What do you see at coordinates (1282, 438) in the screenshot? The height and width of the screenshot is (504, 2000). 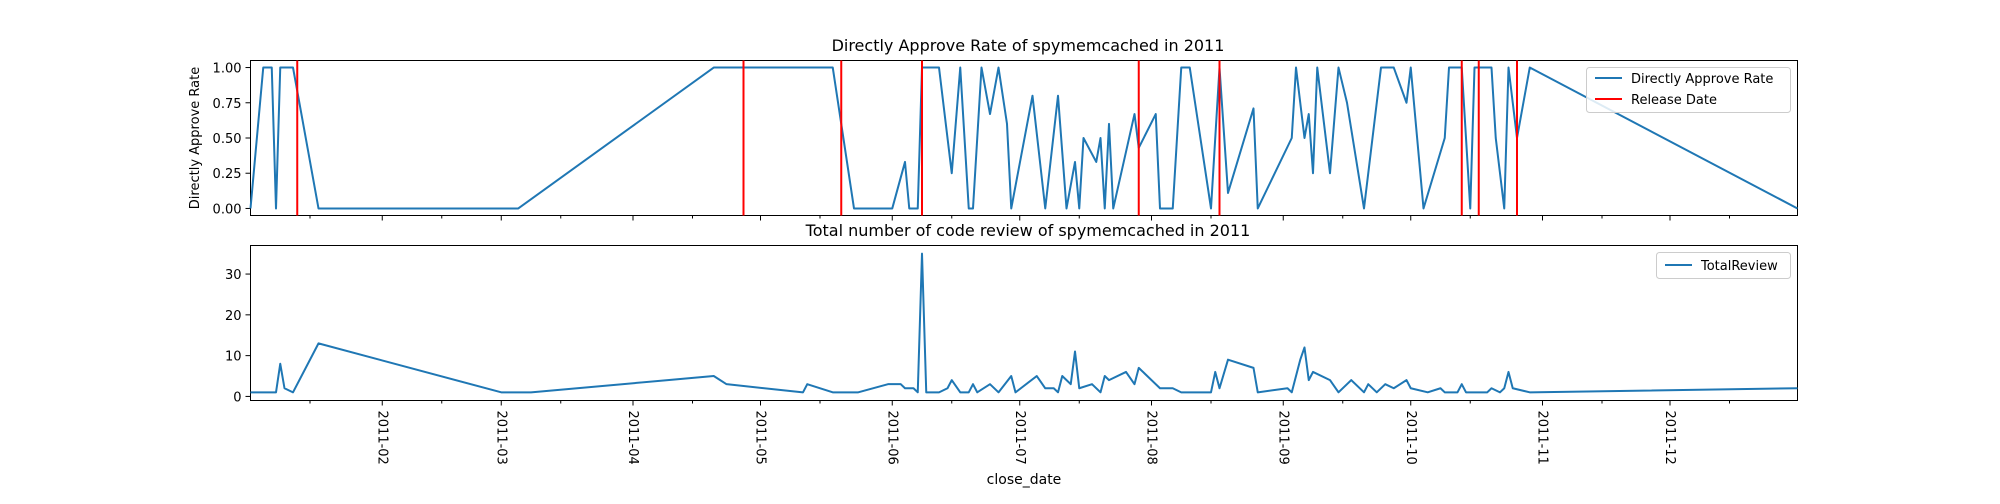 I see `x-tick-label: 2011-09` at bounding box center [1282, 438].